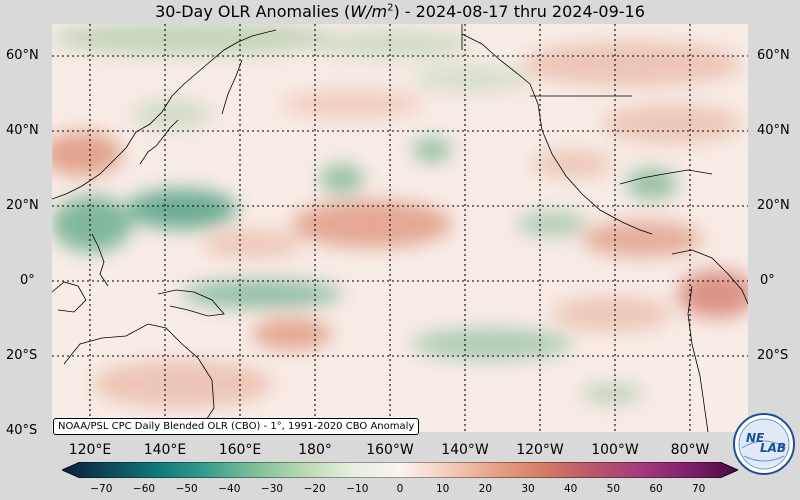  Describe the element at coordinates (186, 489) in the screenshot. I see `colorbar-tick-label: −50` at that location.